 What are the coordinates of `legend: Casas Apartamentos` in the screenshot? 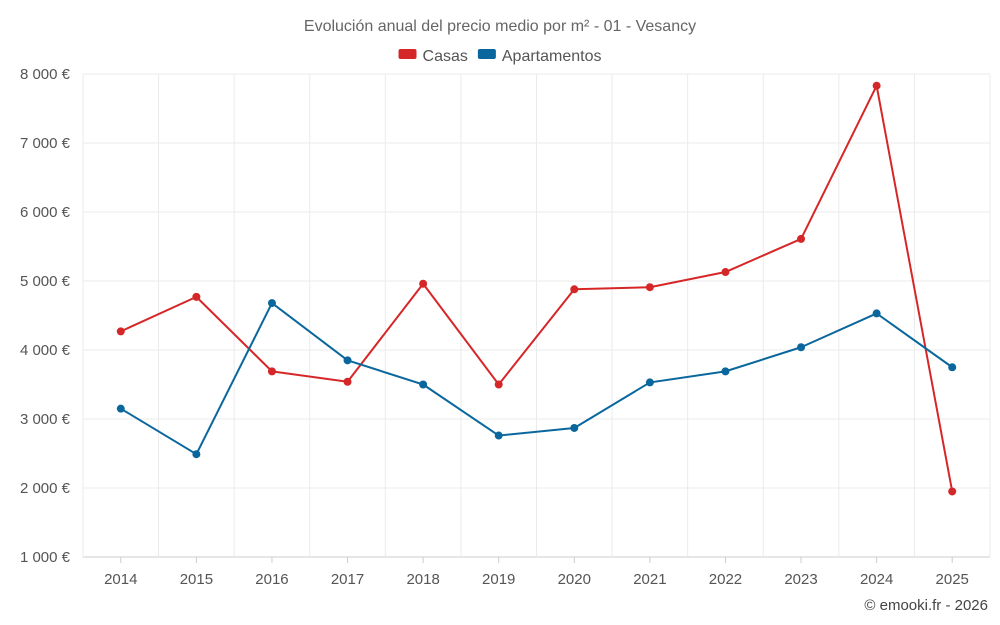 It's located at (500, 56).